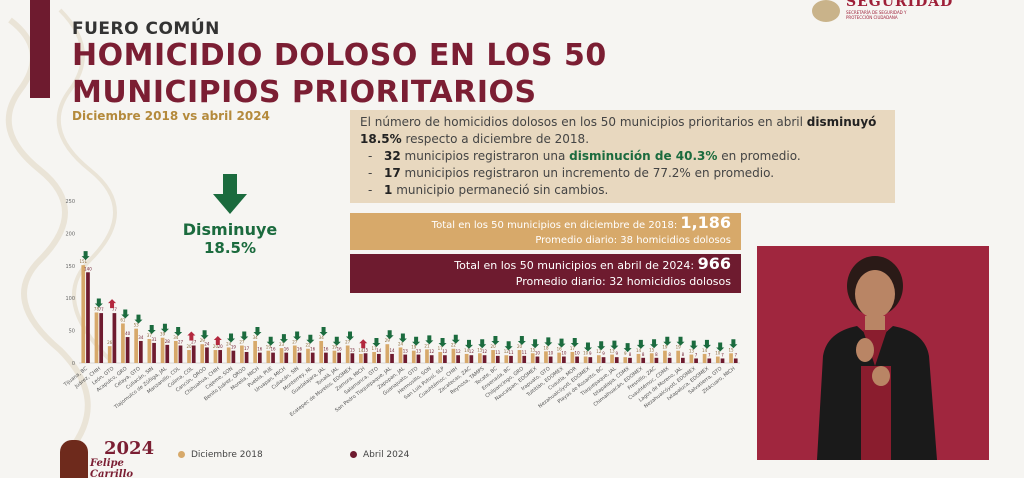 This screenshot has width=1024, height=478. Describe the element at coordinates (586, 353) in the screenshot. I see `data-label-dec: 10` at that location.